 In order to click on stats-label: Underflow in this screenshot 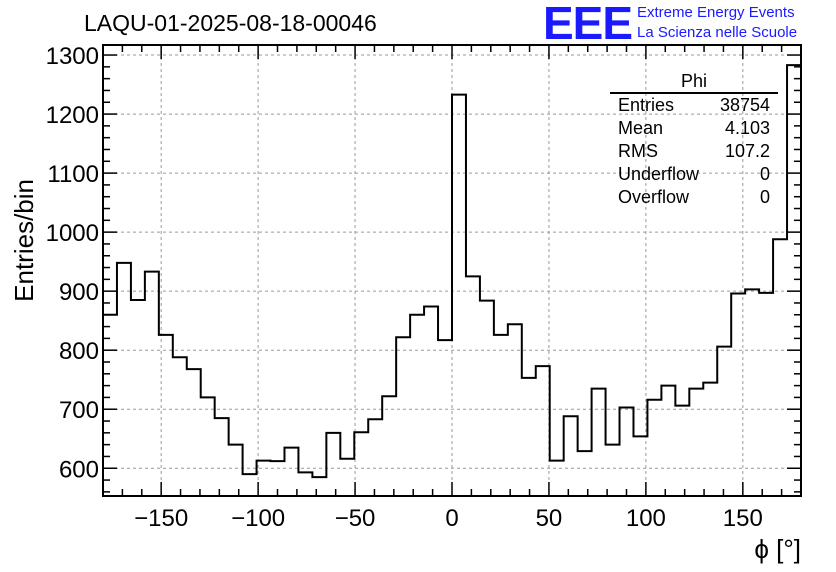, I will do `click(659, 174)`.